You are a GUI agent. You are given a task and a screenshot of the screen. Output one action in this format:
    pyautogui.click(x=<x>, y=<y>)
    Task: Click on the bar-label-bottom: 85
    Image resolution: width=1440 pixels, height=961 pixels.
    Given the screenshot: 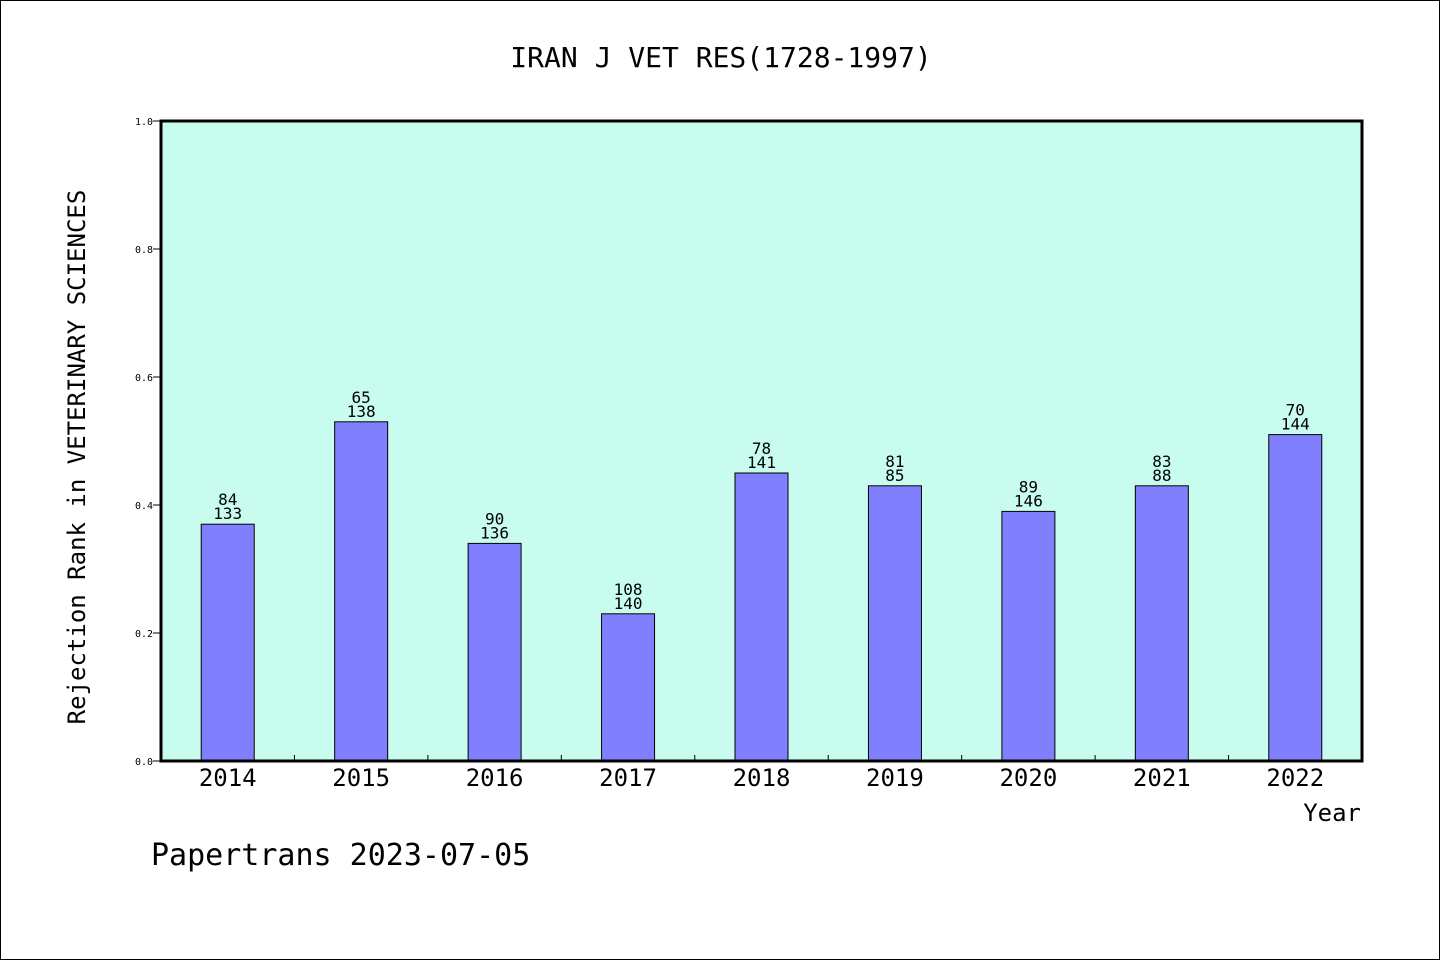 What is the action you would take?
    pyautogui.click(x=894, y=475)
    